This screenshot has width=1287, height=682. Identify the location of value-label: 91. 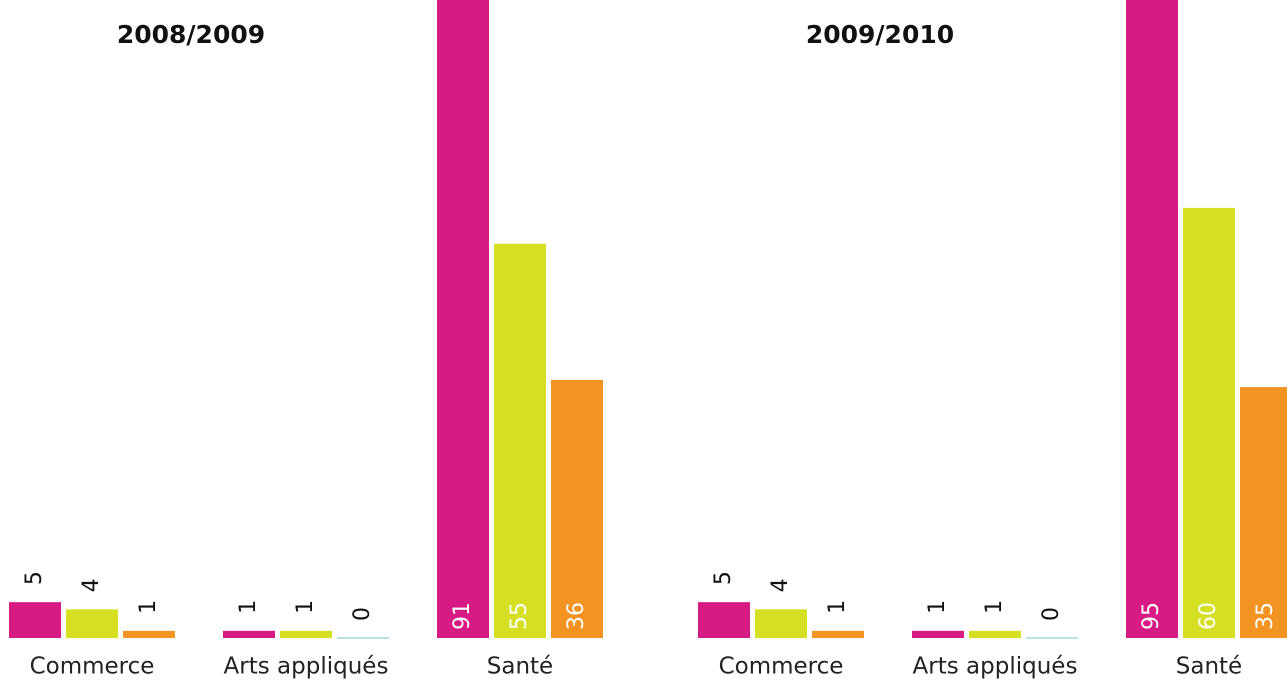
(462, 616).